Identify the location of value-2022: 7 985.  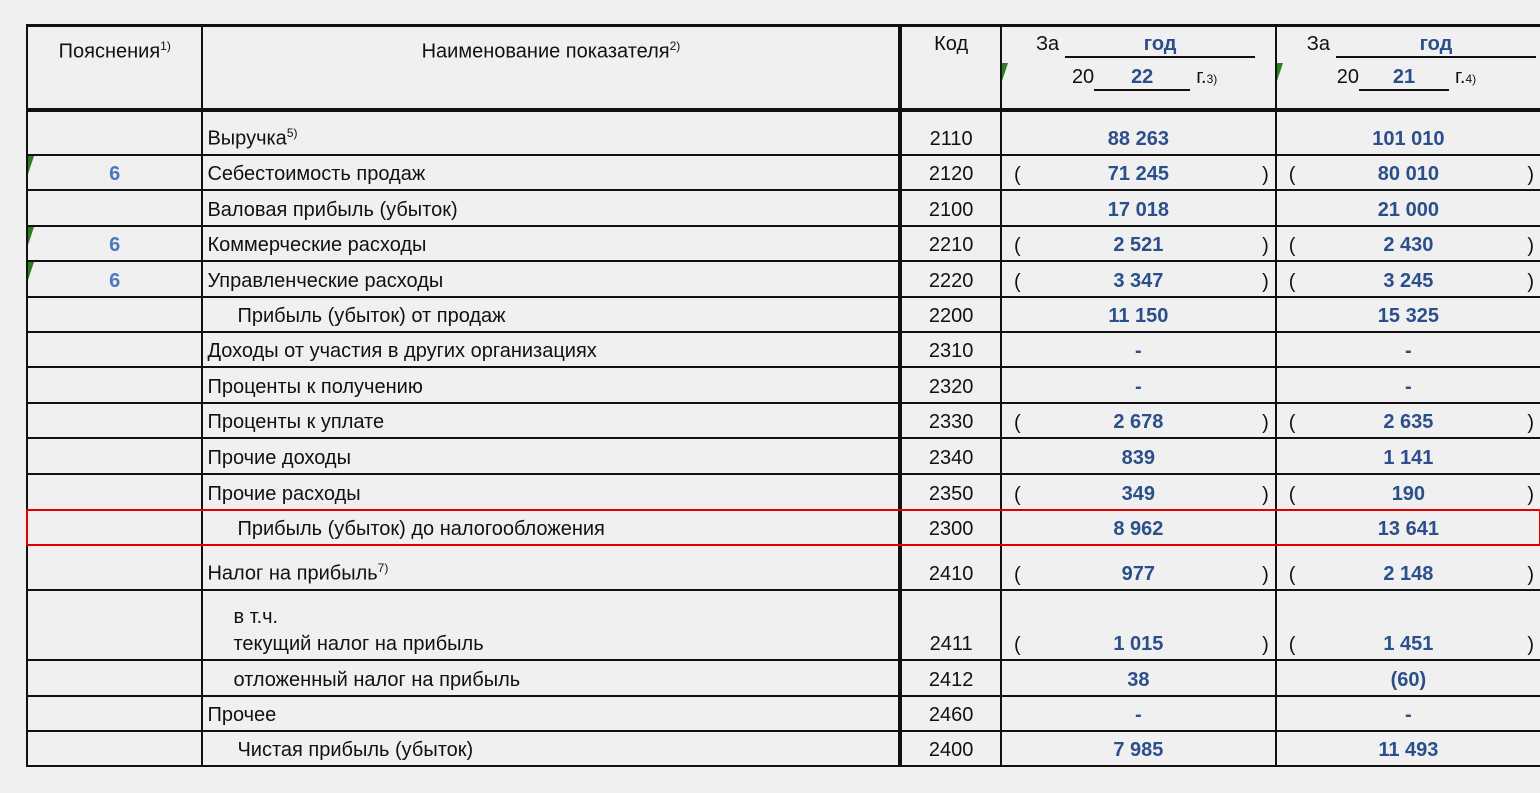
(1138, 748).